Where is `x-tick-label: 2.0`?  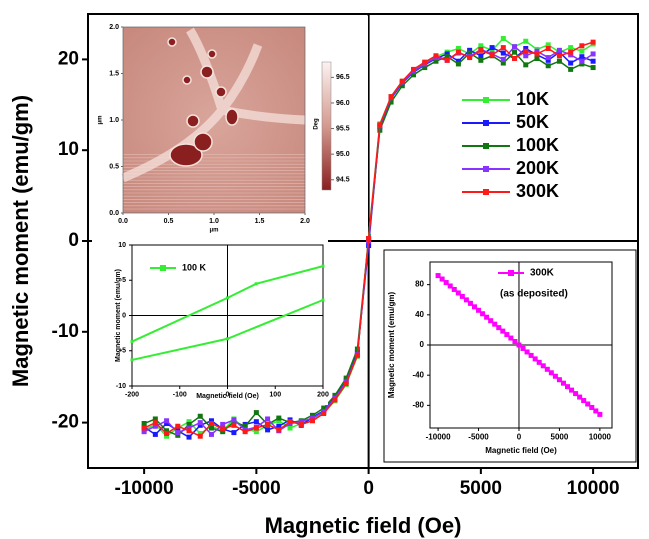
x-tick-label: 2.0 is located at coordinates (305, 221).